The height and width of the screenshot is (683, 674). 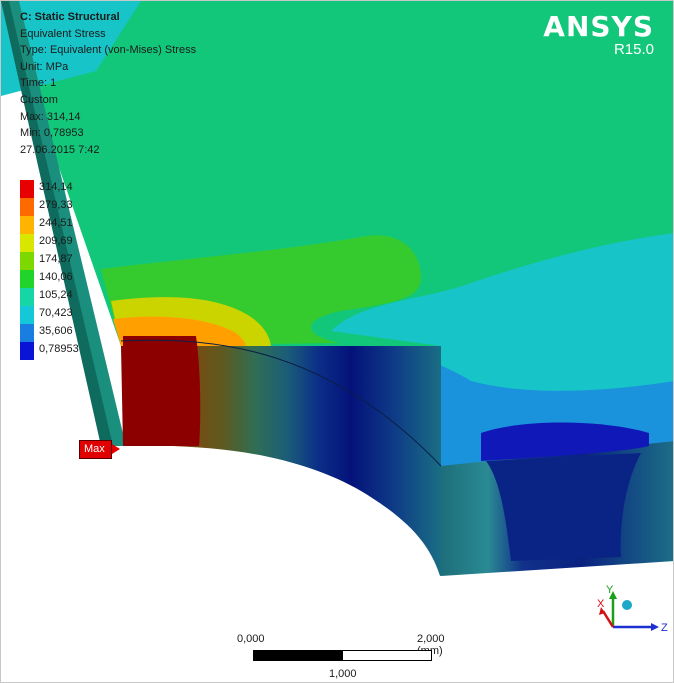 What do you see at coordinates (610, 590) in the screenshot?
I see `axis-y-label: Y` at bounding box center [610, 590].